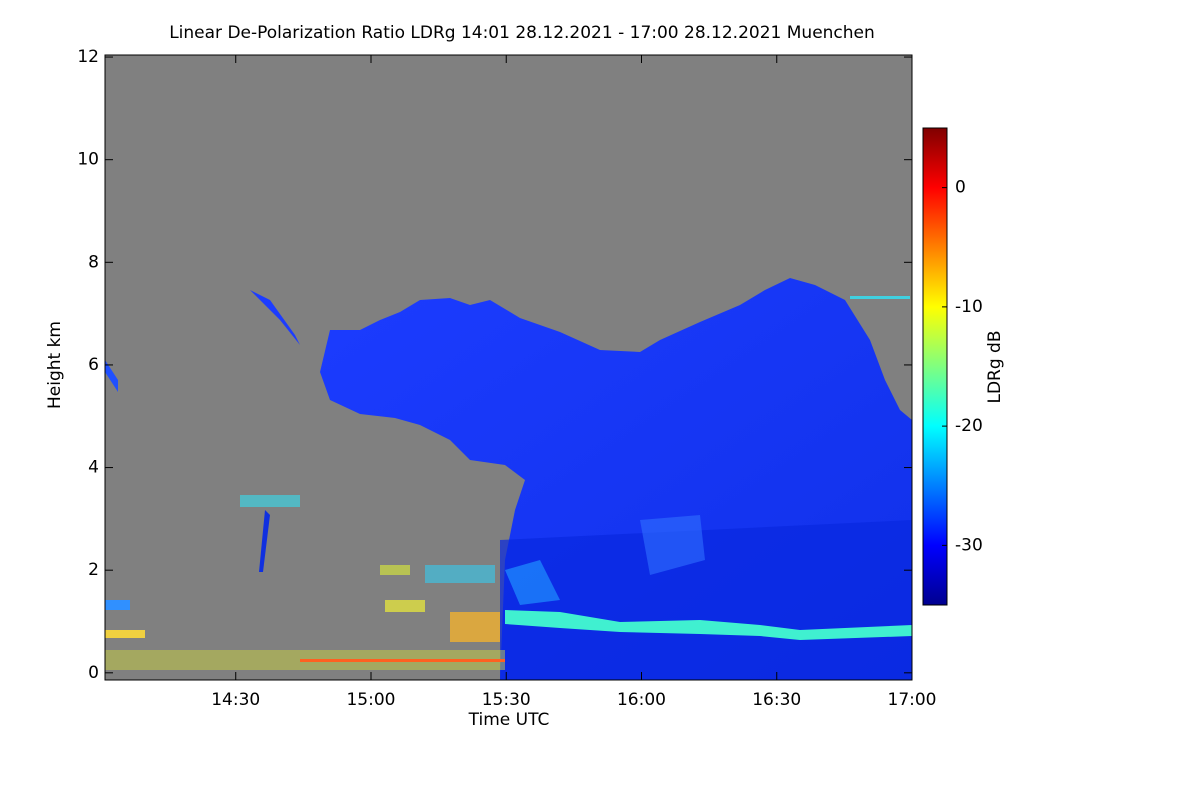 Image resolution: width=1200 pixels, height=800 pixels. I want to click on y-tick-label: 2, so click(93, 570).